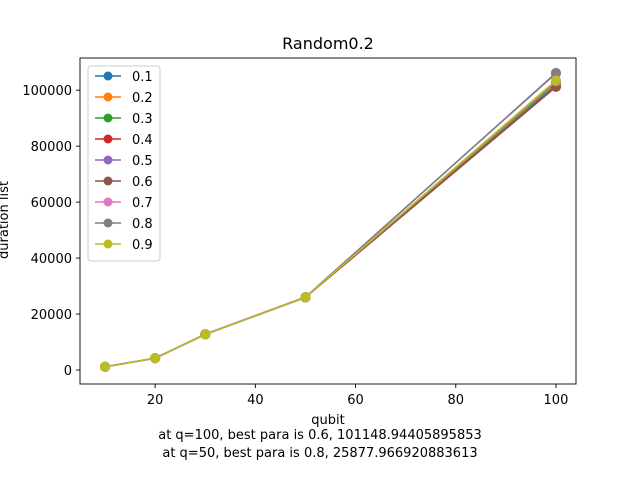 The height and width of the screenshot is (480, 640). I want to click on legend-marker-0.3, so click(108, 118).